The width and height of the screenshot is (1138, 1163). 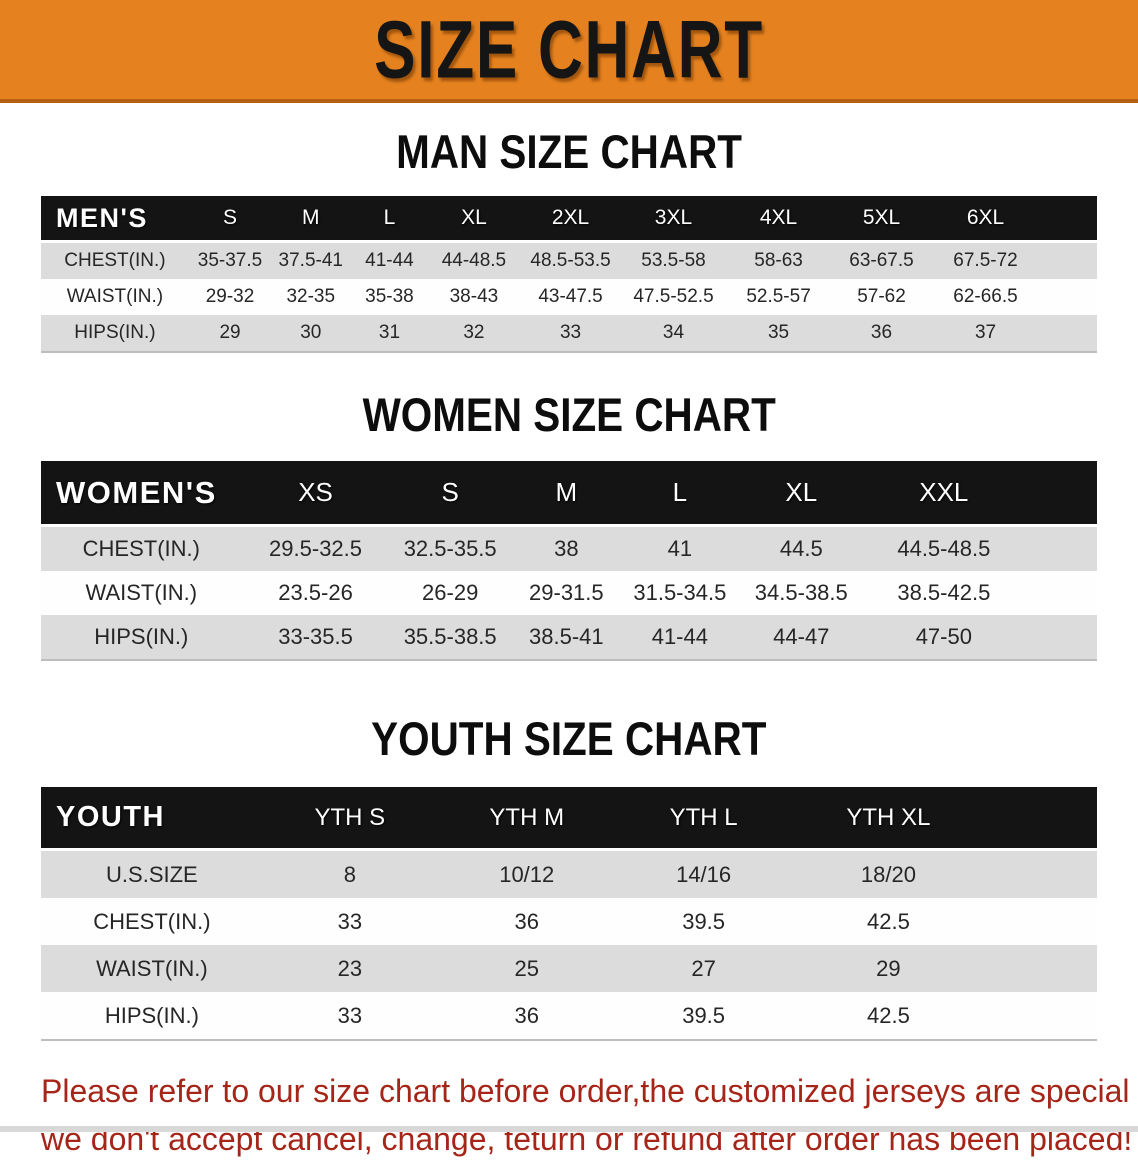 What do you see at coordinates (778, 296) in the screenshot?
I see `measurement-value: 52.5-57` at bounding box center [778, 296].